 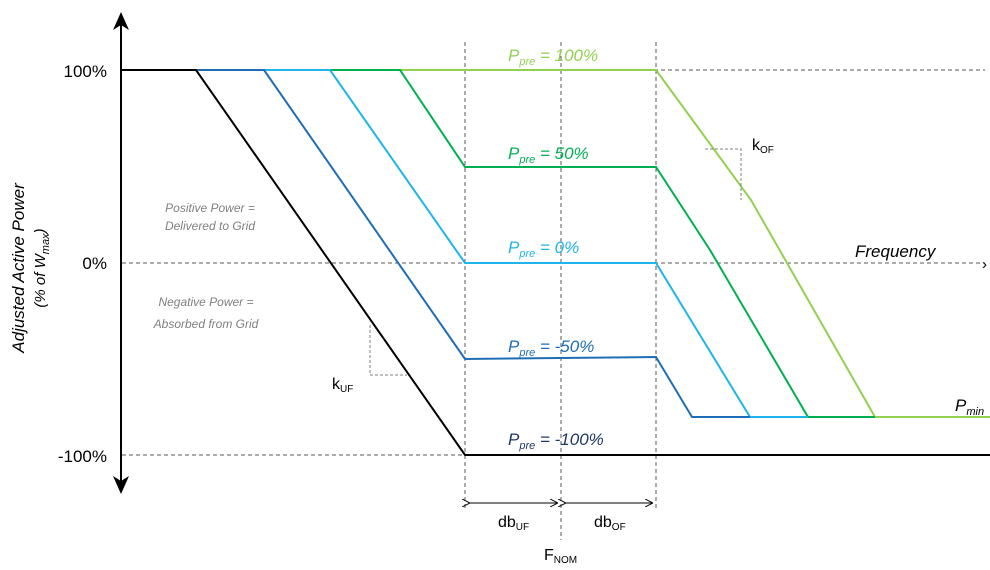 What do you see at coordinates (342, 385) in the screenshot?
I see `k-uf-label: kUF` at bounding box center [342, 385].